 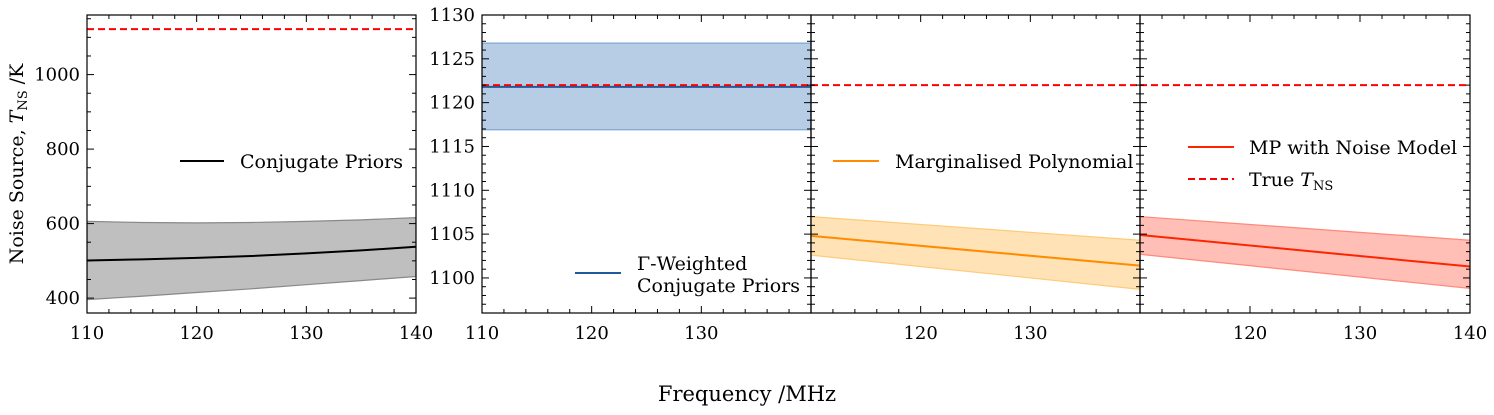 I want to click on y-tick-label: 1105, so click(x=452, y=234).